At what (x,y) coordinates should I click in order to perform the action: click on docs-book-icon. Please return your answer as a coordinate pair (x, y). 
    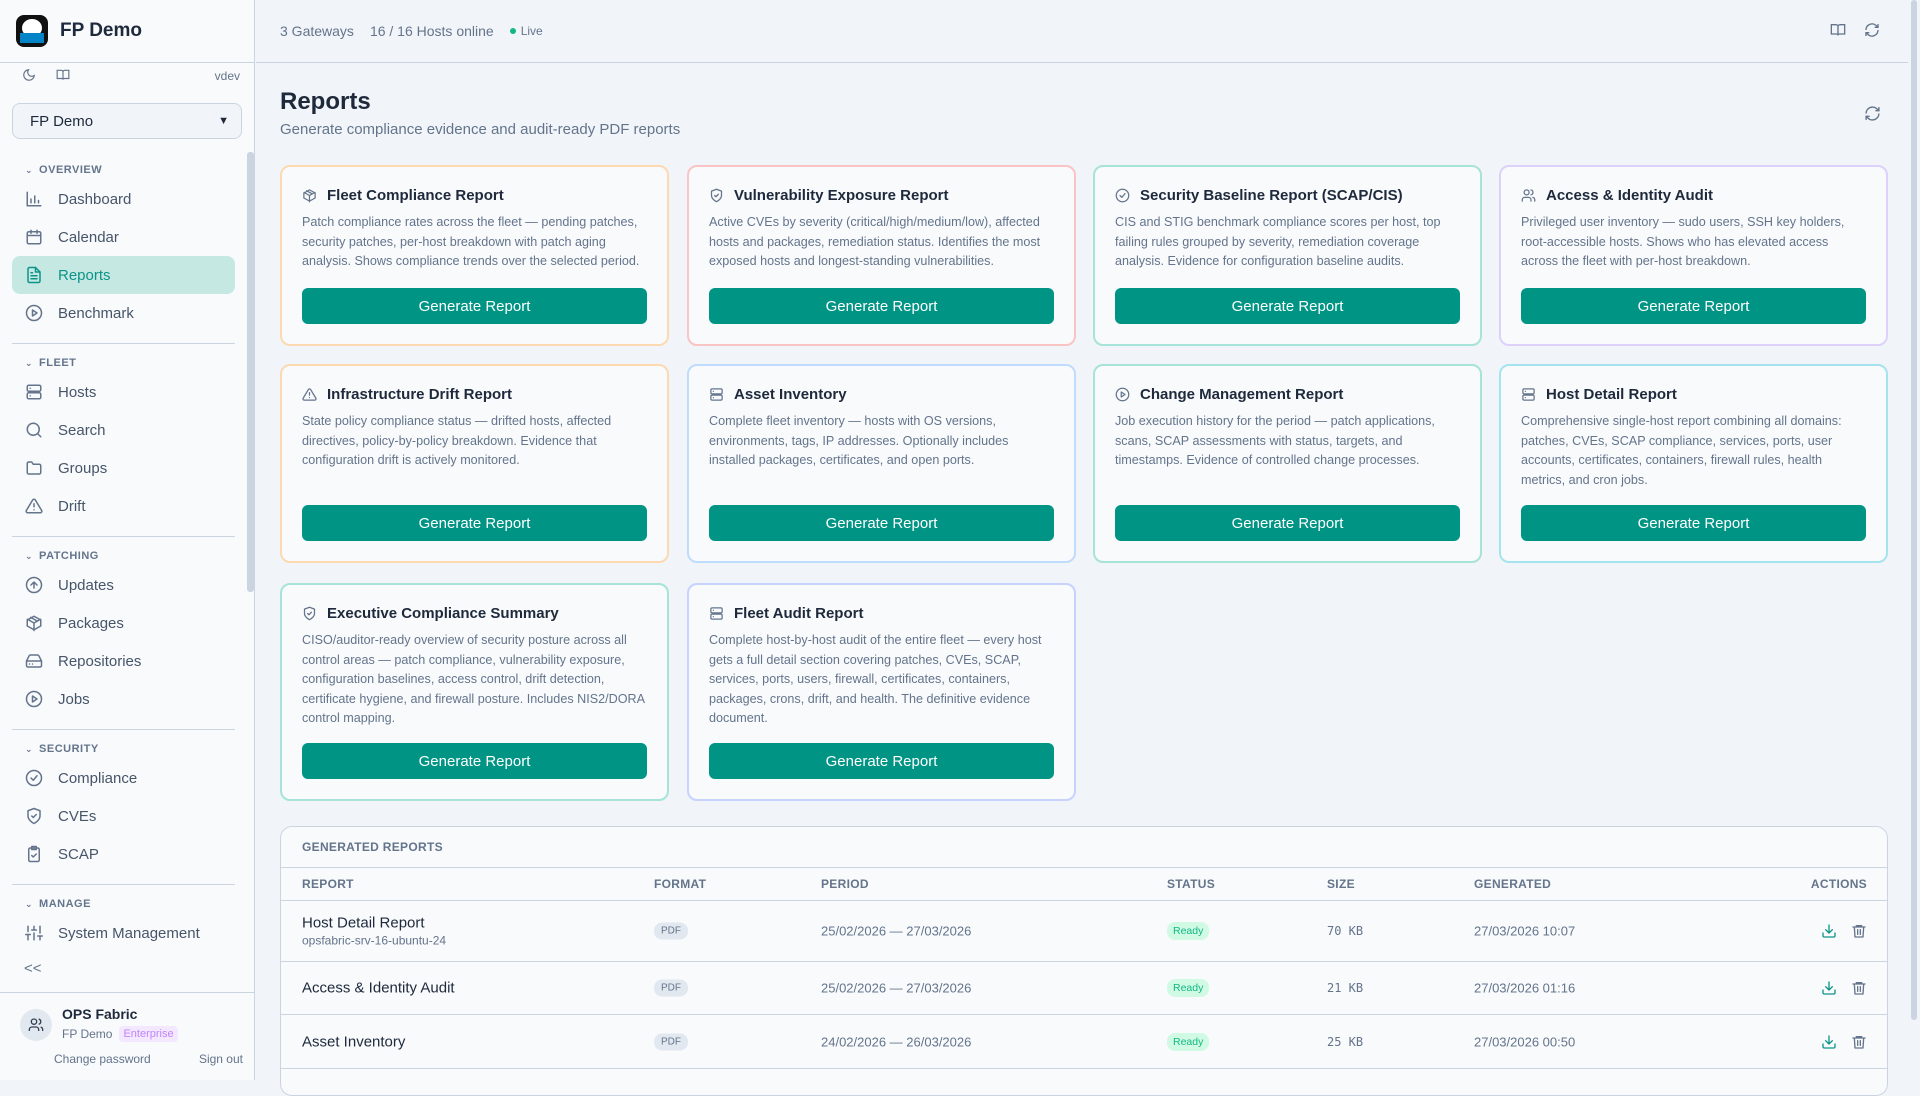
    Looking at the image, I should click on (1838, 31).